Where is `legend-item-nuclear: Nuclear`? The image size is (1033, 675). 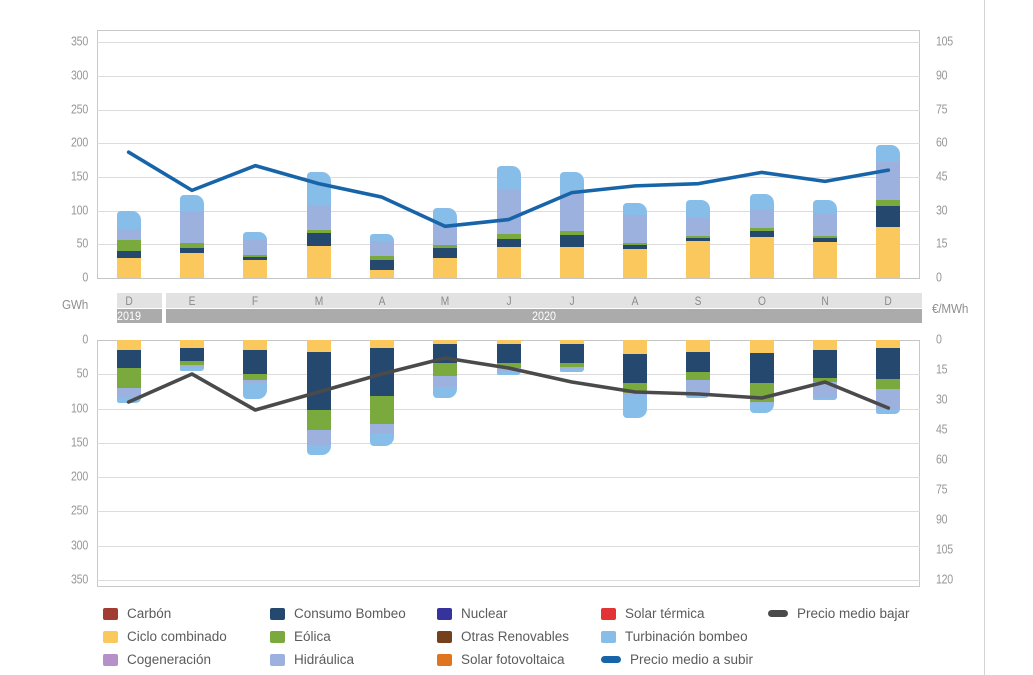 legend-item-nuclear: Nuclear is located at coordinates (472, 613).